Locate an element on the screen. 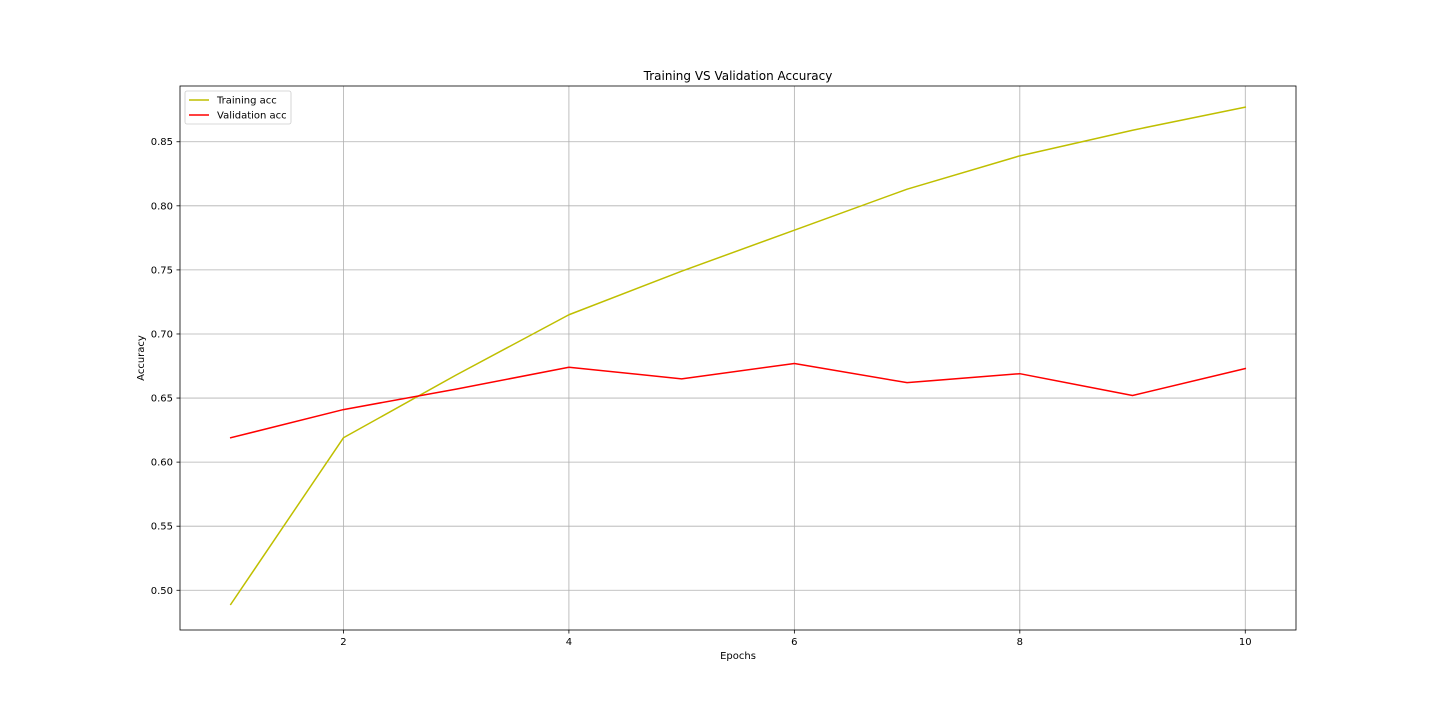  y-tick-label: 0.60 is located at coordinates (162, 463).